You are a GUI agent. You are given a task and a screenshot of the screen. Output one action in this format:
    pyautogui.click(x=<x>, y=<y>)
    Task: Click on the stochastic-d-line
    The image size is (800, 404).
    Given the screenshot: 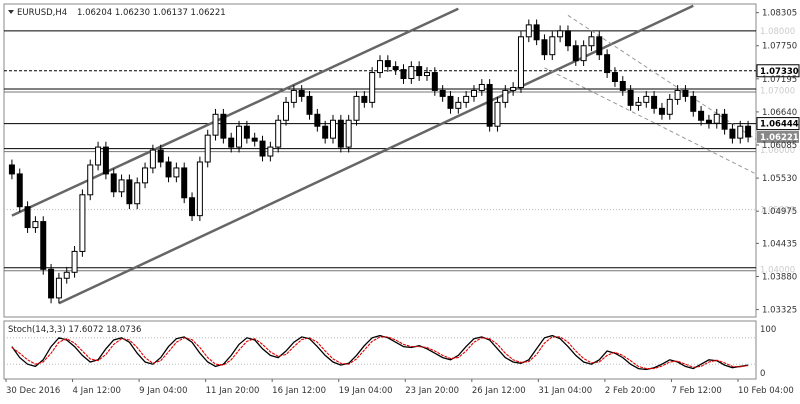 What is the action you would take?
    pyautogui.click(x=380, y=353)
    